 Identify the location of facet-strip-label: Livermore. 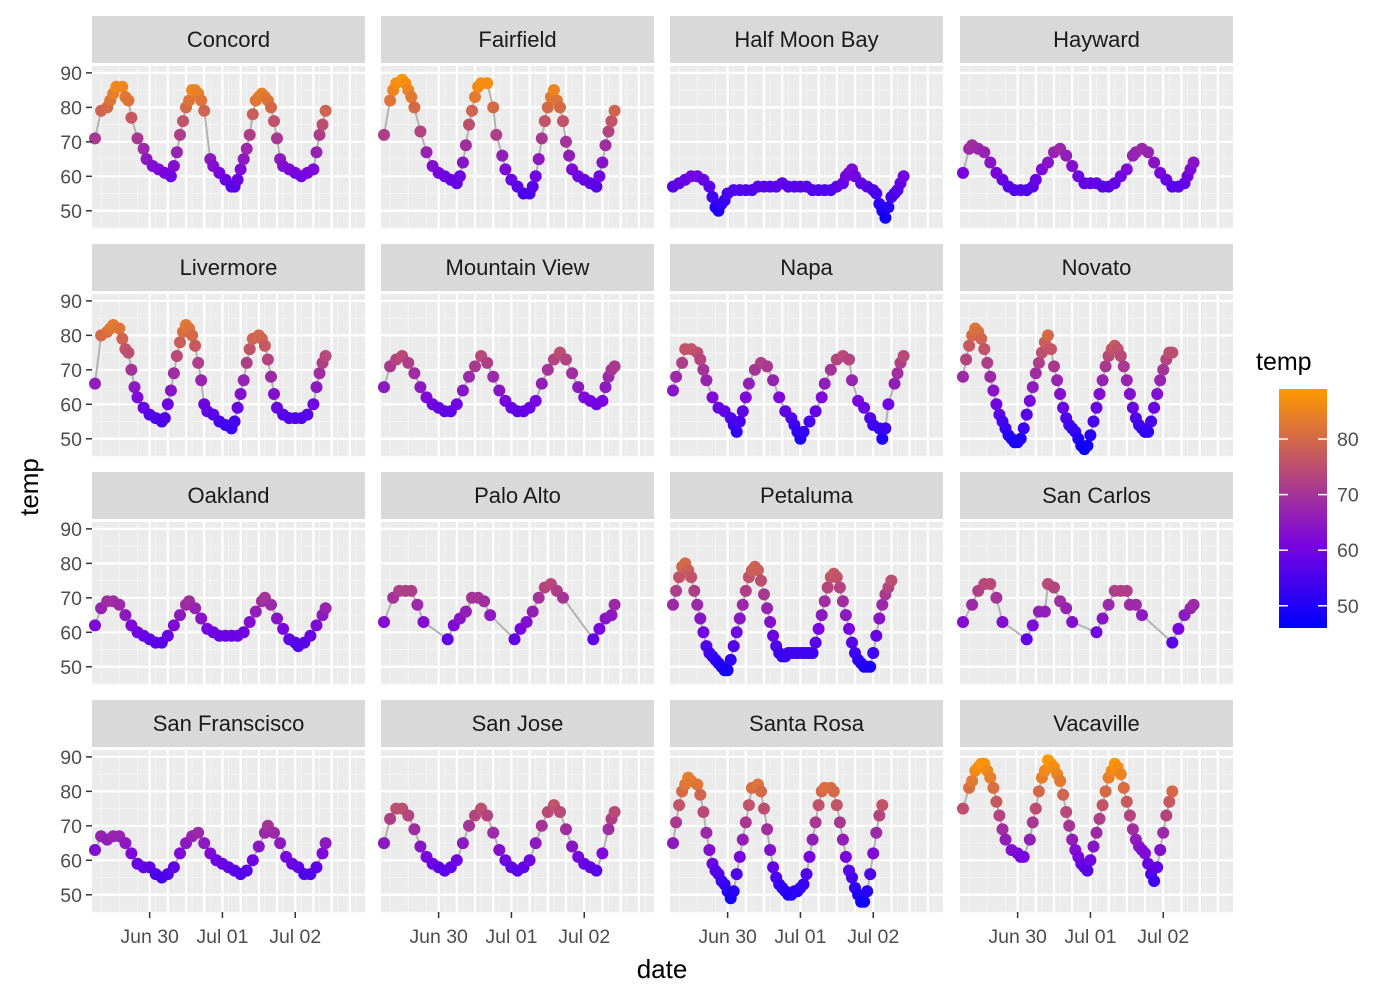
(229, 267).